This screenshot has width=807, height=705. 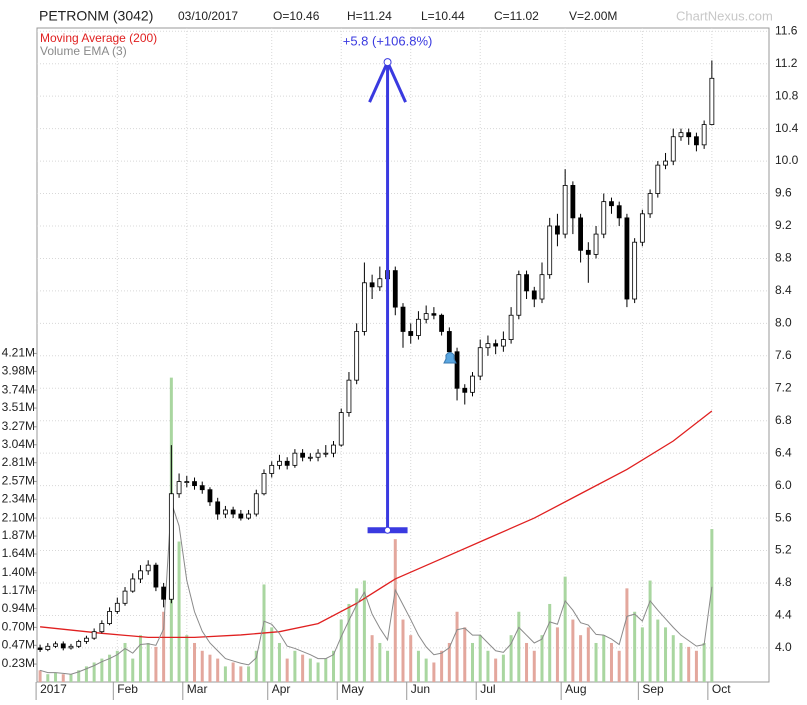 I want to click on y-tick-label: 10.8, so click(x=787, y=95).